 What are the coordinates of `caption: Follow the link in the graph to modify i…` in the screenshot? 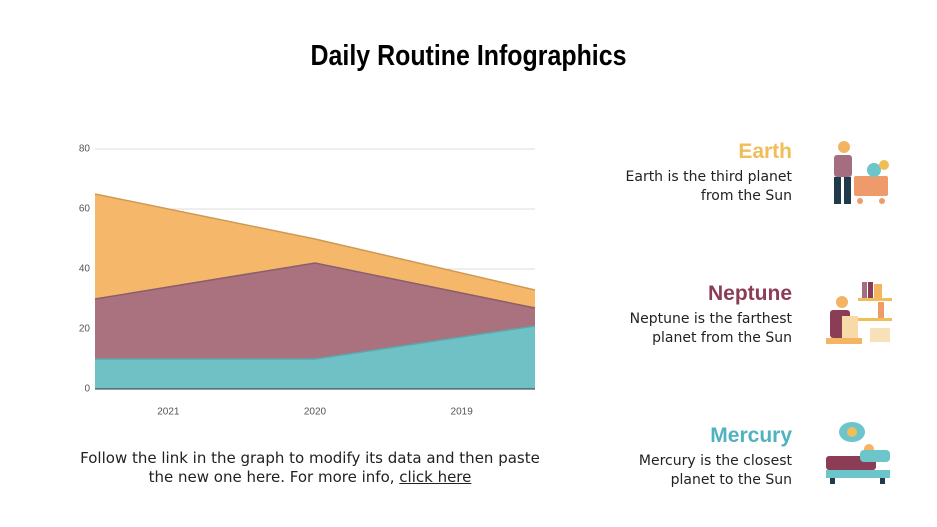 It's located at (310, 468).